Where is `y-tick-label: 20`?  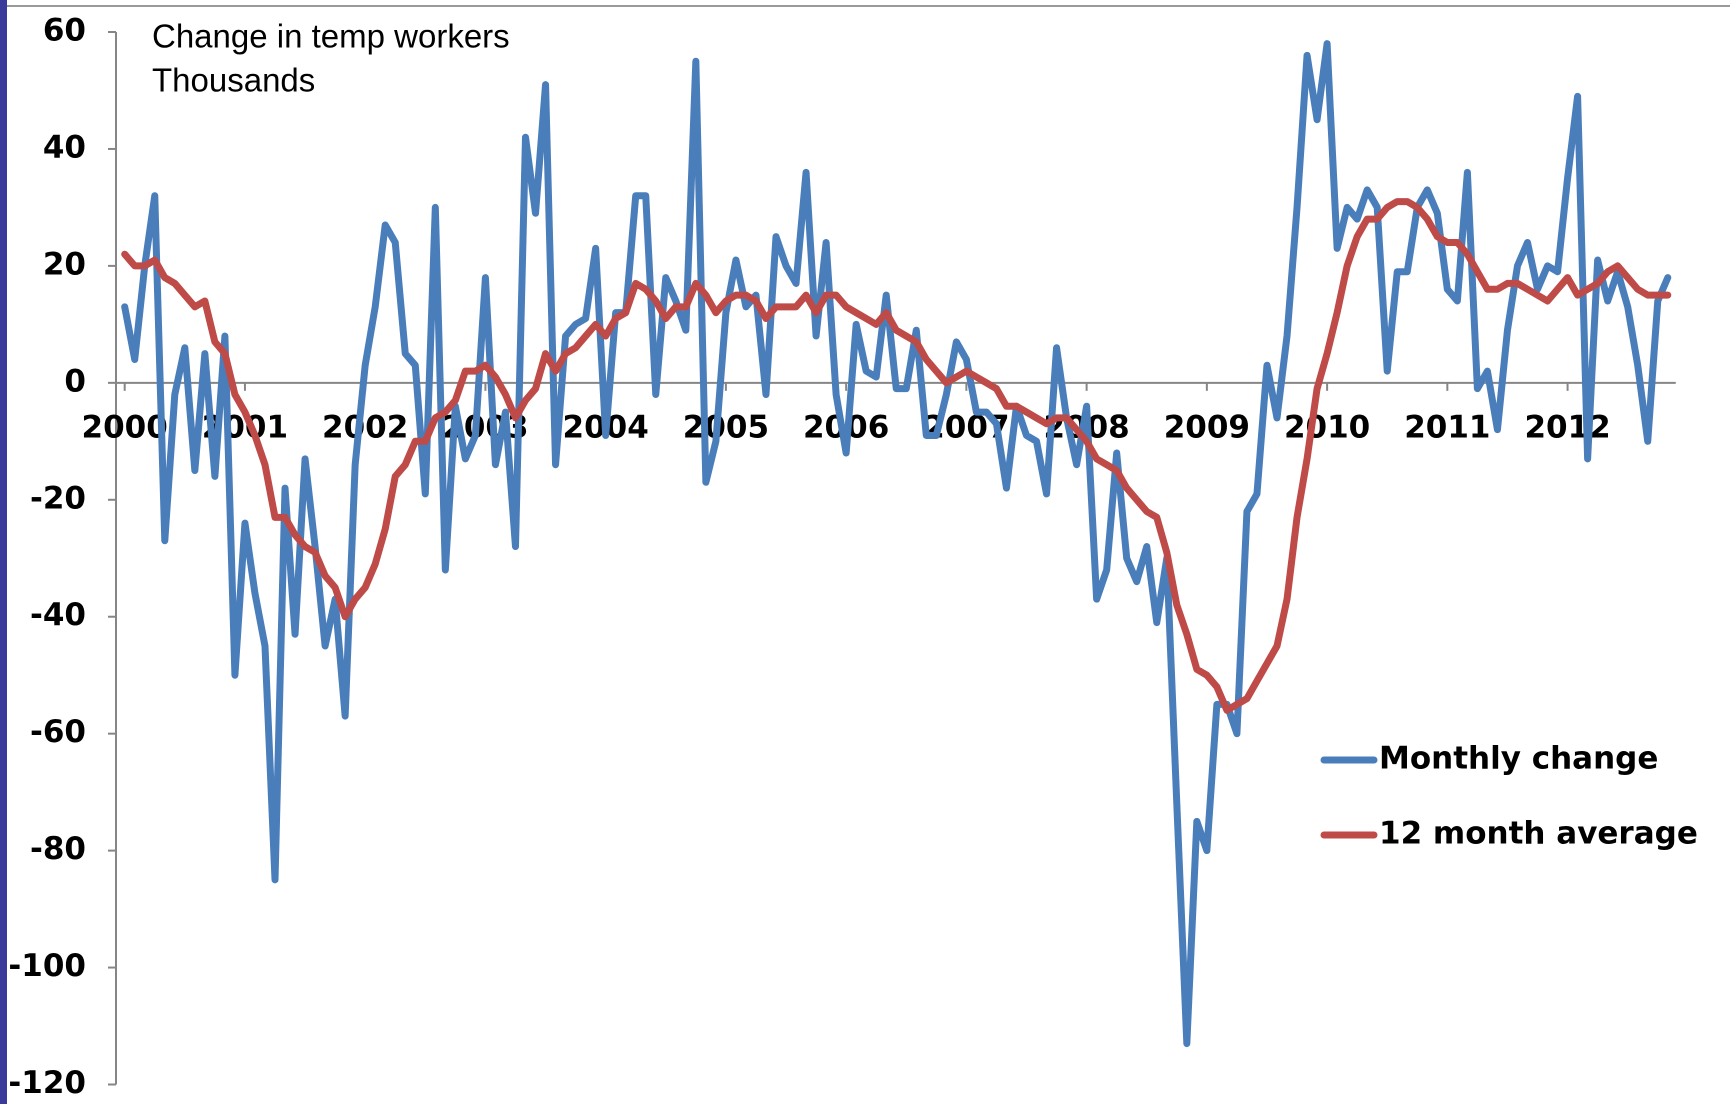
y-tick-label: 20 is located at coordinates (64, 264).